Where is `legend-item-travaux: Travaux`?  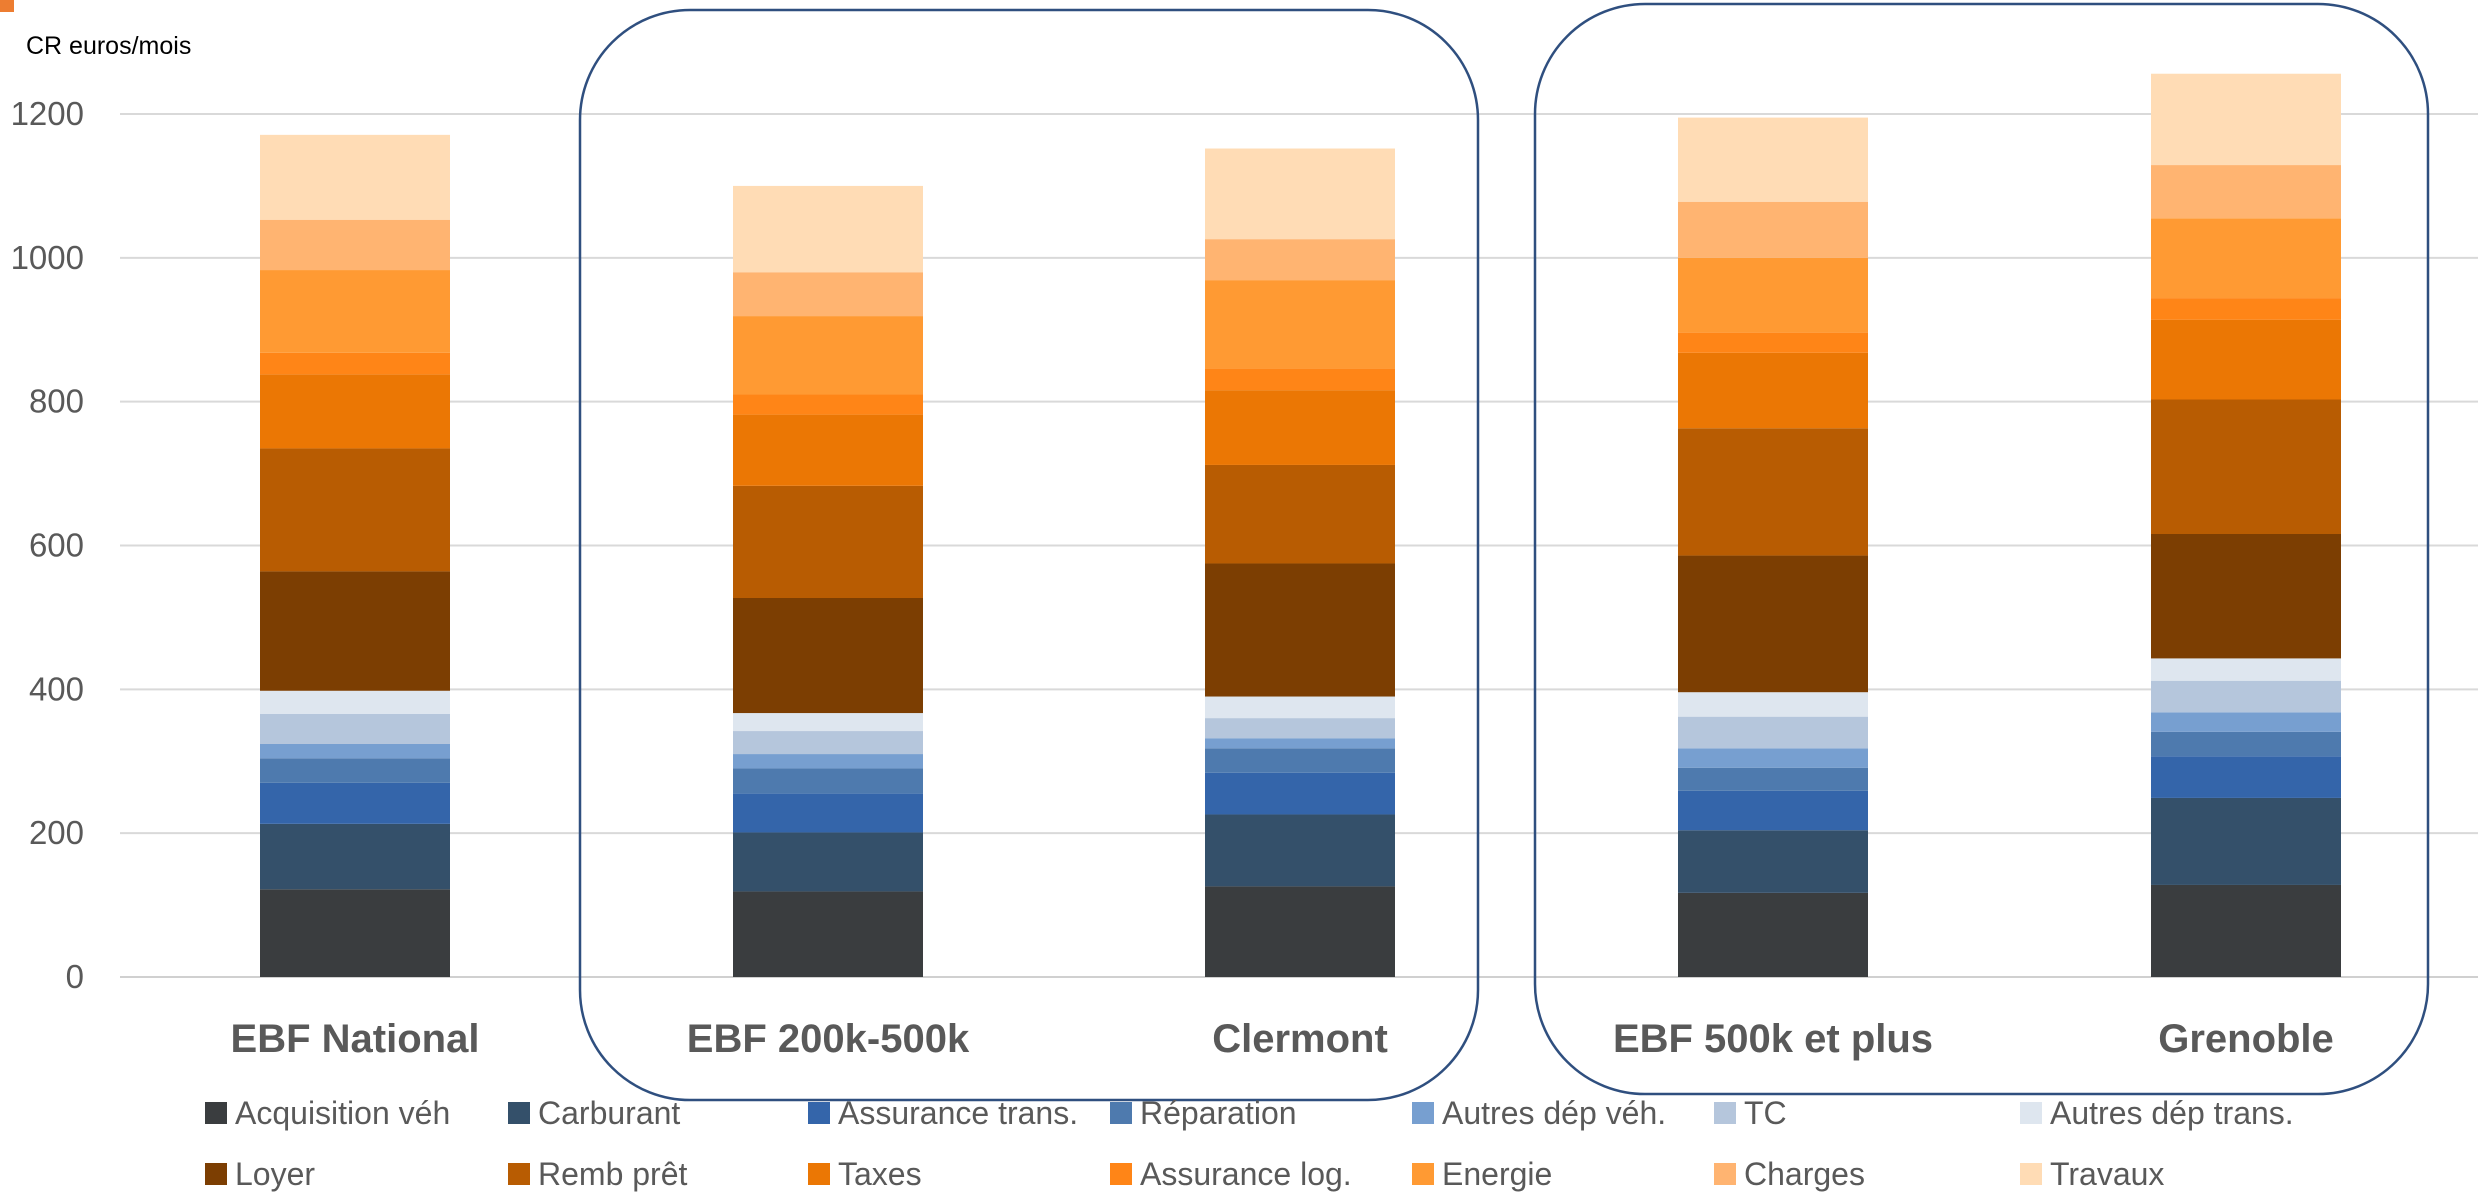 legend-item-travaux: Travaux is located at coordinates (2092, 1174).